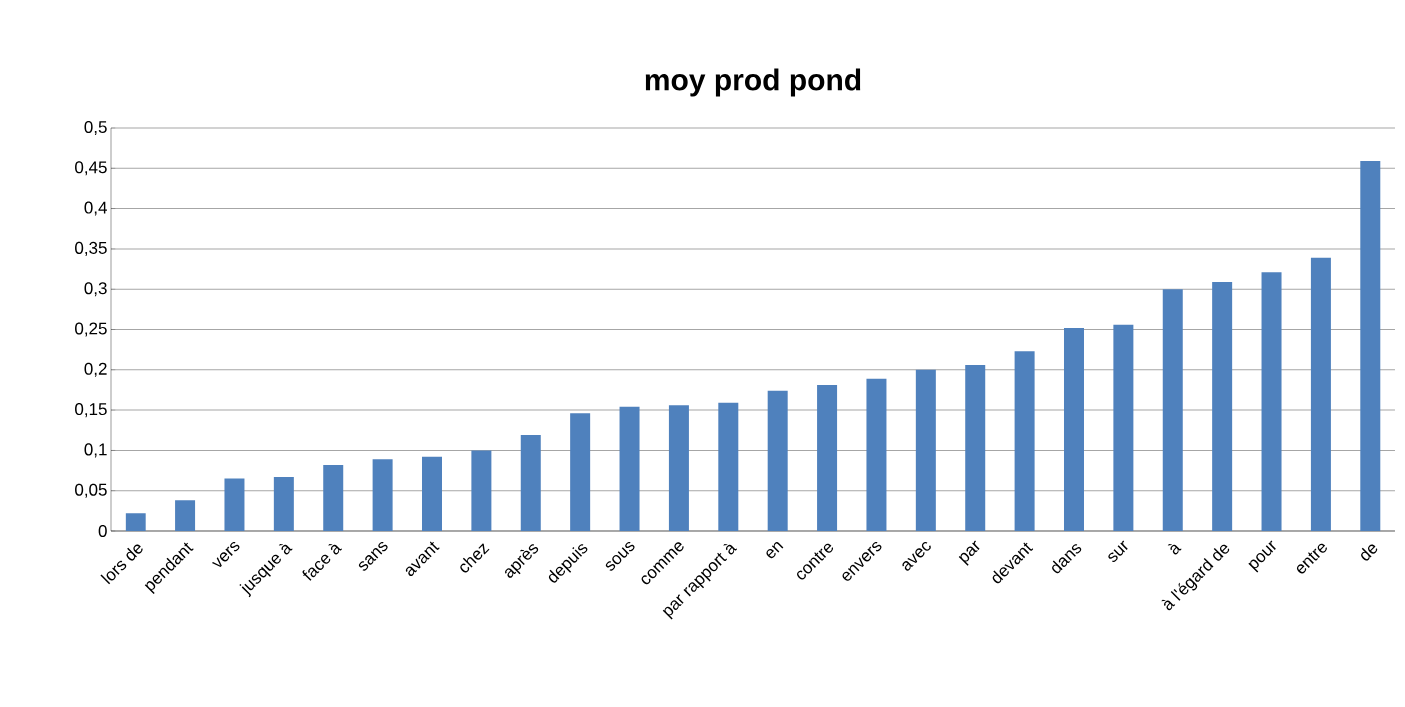  Describe the element at coordinates (102, 531) in the screenshot. I see `y-tick-label: 0` at that location.